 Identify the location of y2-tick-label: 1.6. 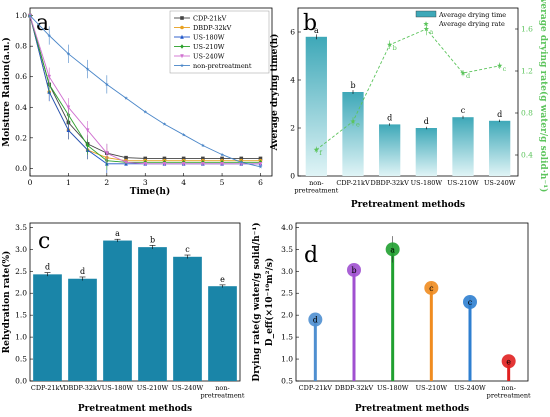
(527, 29).